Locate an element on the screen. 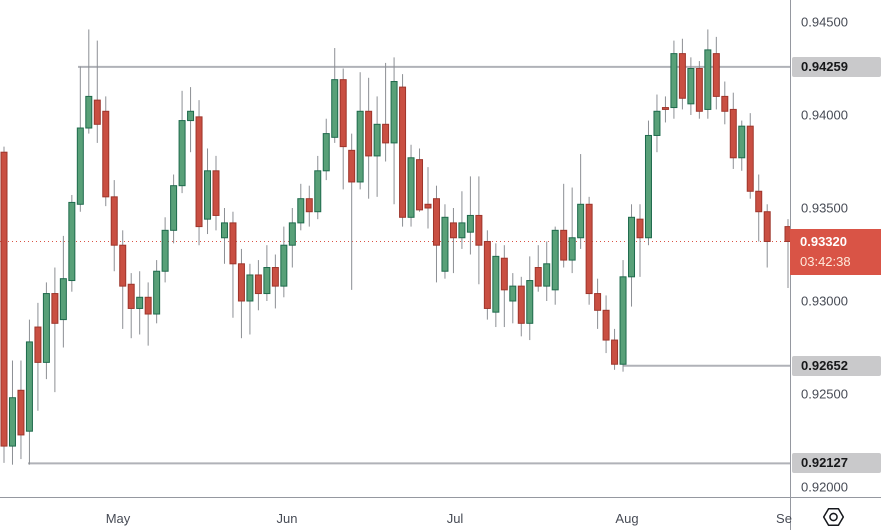  price-tick-label: 0.94000 is located at coordinates (824, 115).